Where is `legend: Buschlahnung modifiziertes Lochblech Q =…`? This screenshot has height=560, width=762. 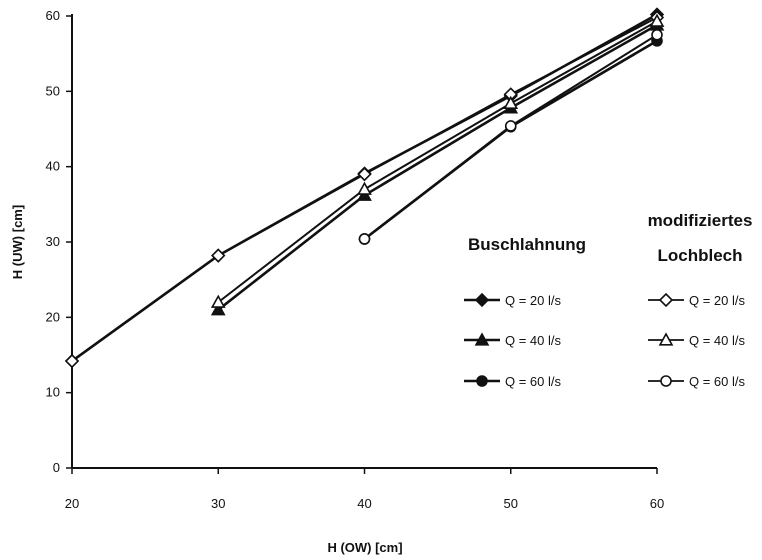 legend: Buschlahnung modifiziertes Lochblech Q =… is located at coordinates (608, 300).